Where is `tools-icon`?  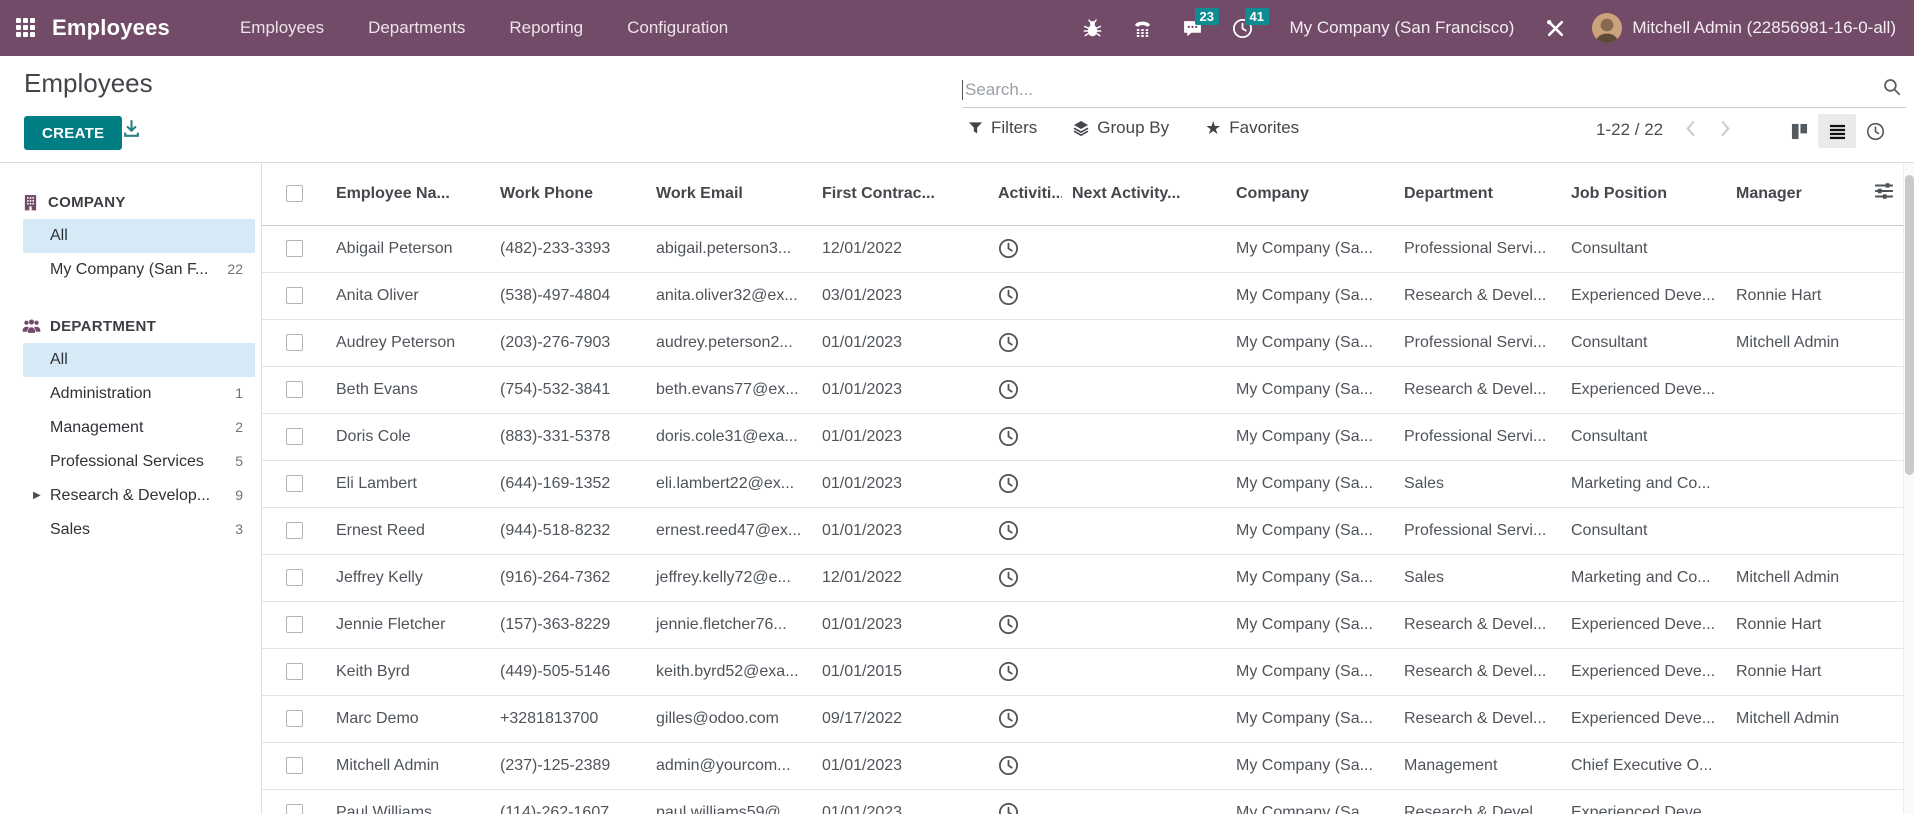 tools-icon is located at coordinates (1555, 28).